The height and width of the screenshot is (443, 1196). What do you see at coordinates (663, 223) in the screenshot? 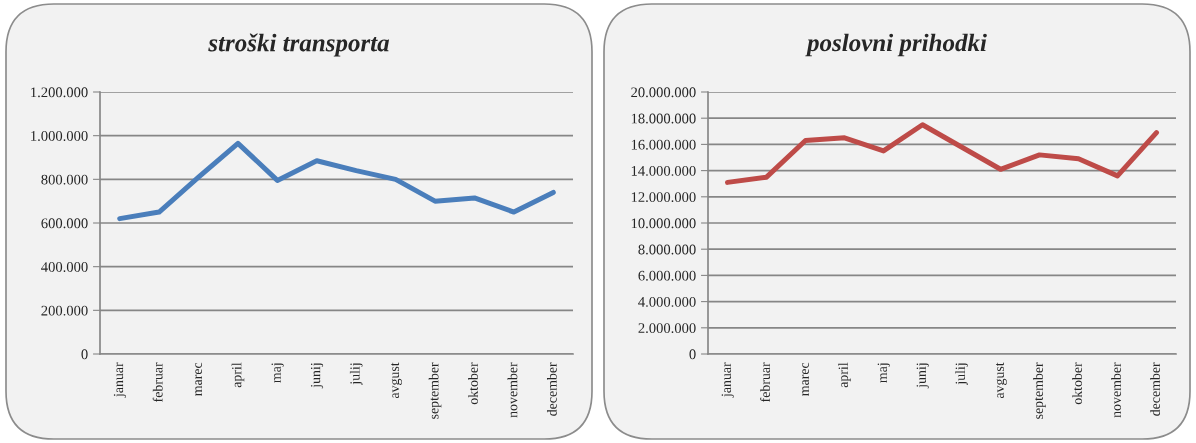
I see `y-tick-label: 10.000.000` at bounding box center [663, 223].